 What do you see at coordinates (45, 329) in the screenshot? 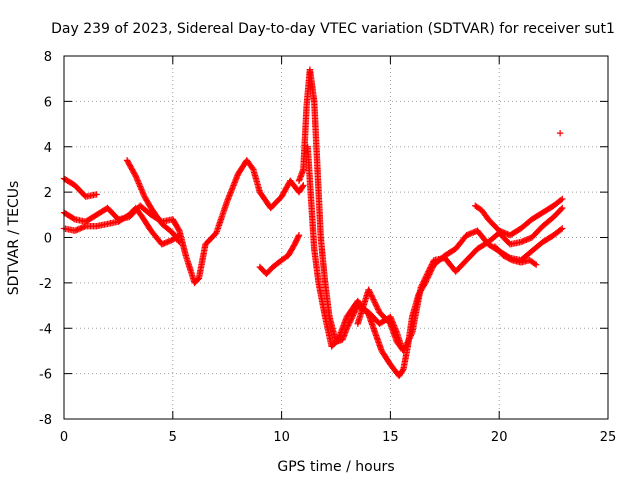
I see `y-tick-label: -4` at bounding box center [45, 329].